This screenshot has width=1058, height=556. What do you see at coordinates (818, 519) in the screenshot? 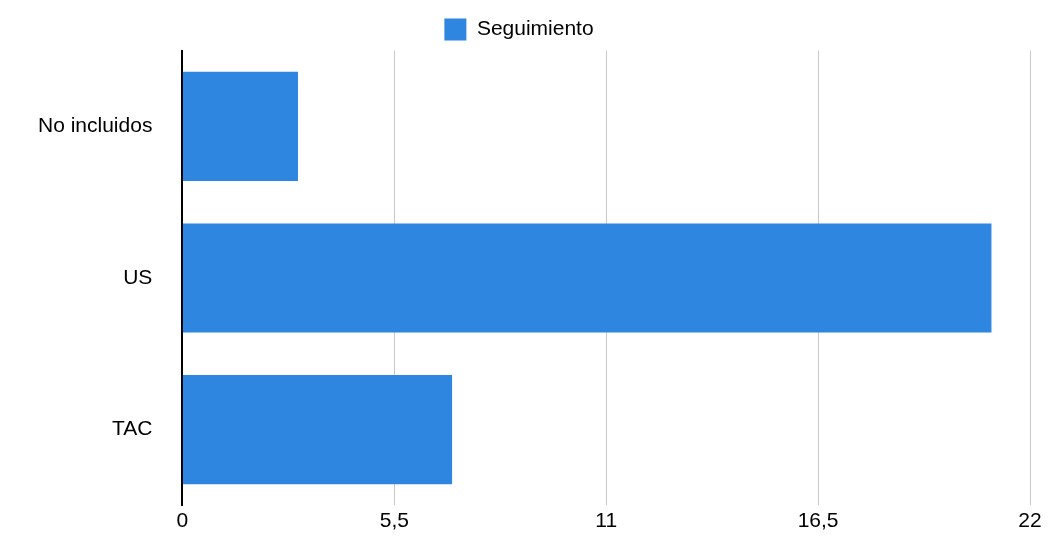
I see `x-tick-label: 16,5` at bounding box center [818, 519].